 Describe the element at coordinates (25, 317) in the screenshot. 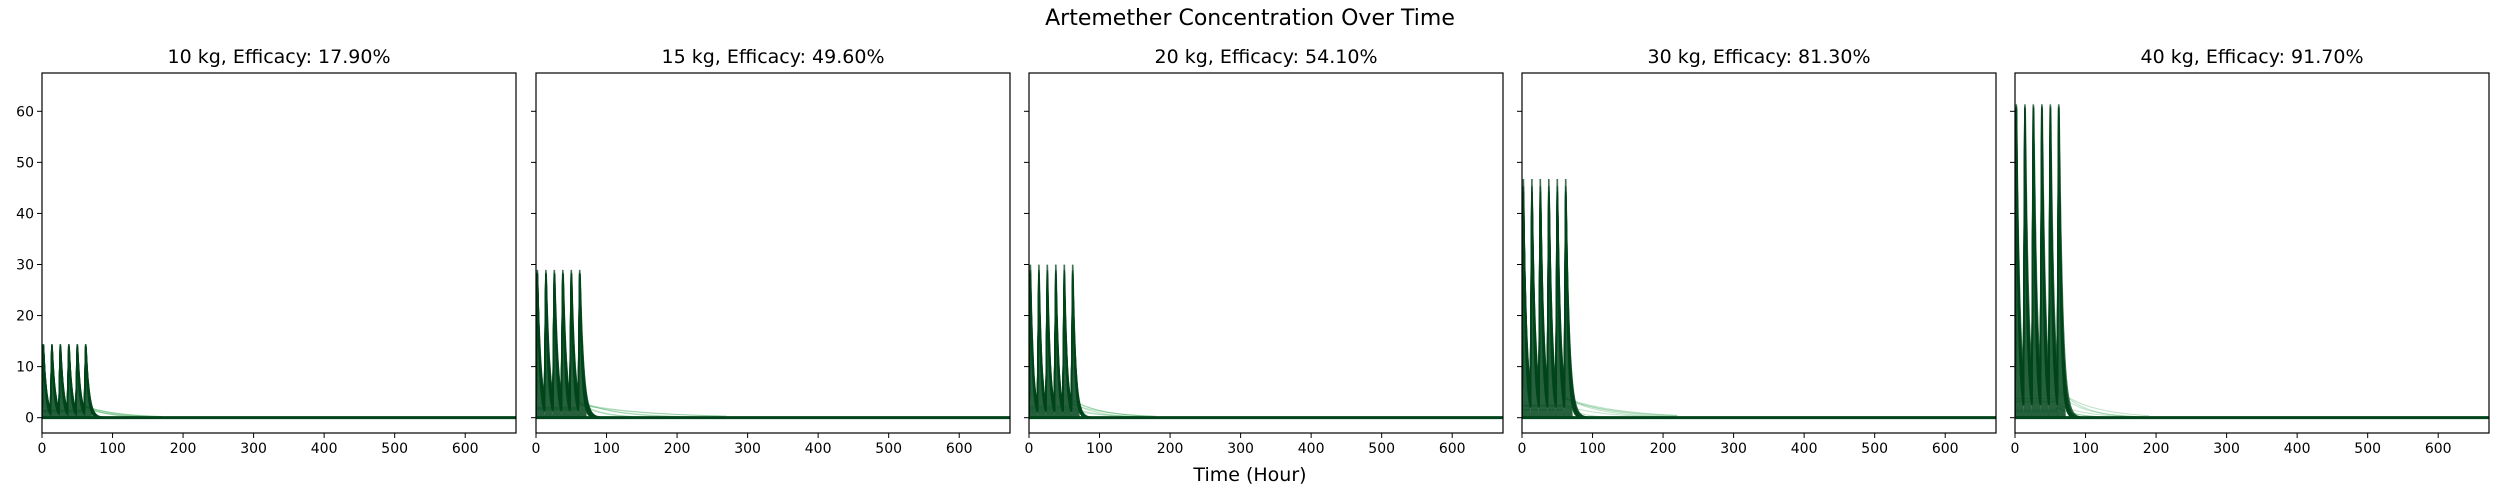

I see `y-tick-label: 20` at that location.